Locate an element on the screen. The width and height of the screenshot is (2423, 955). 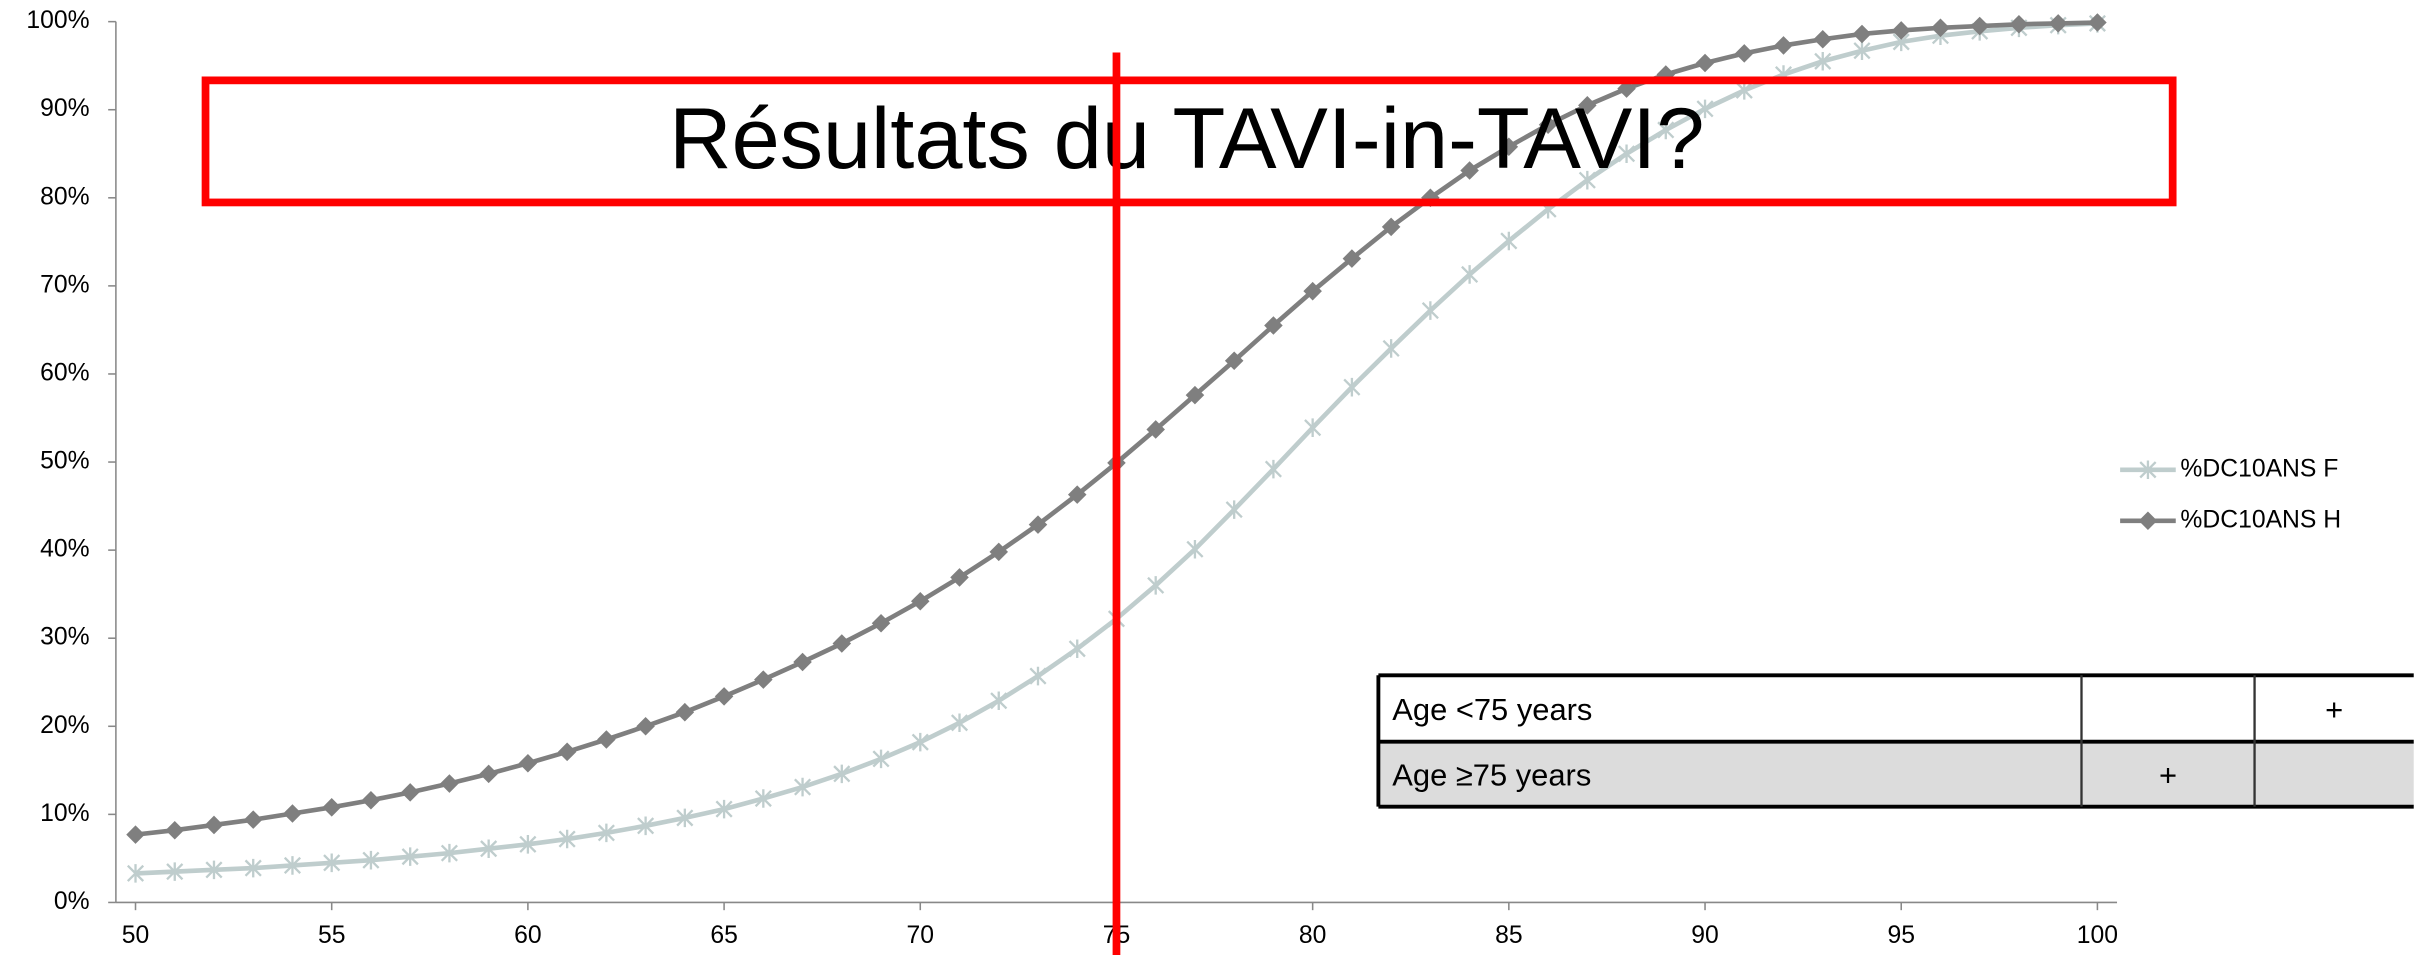
table-cell: Age ≥75 years is located at coordinates (1491, 774).